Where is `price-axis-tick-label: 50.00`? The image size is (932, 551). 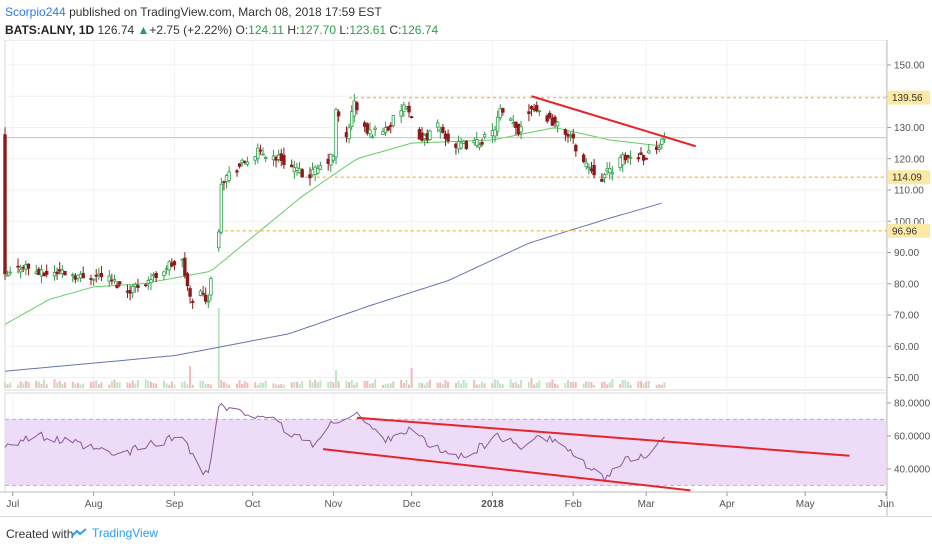 price-axis-tick-label: 50.00 is located at coordinates (906, 378).